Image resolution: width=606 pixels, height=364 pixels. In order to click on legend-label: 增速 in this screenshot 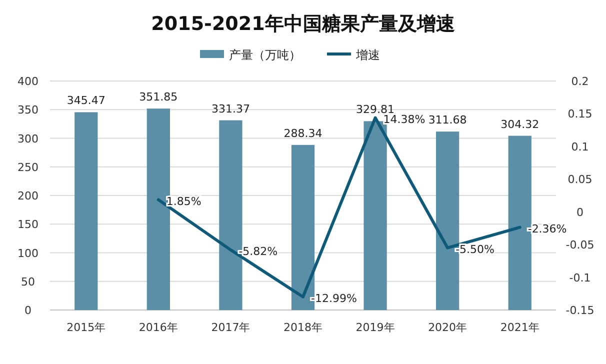, I will do `click(367, 55)`.